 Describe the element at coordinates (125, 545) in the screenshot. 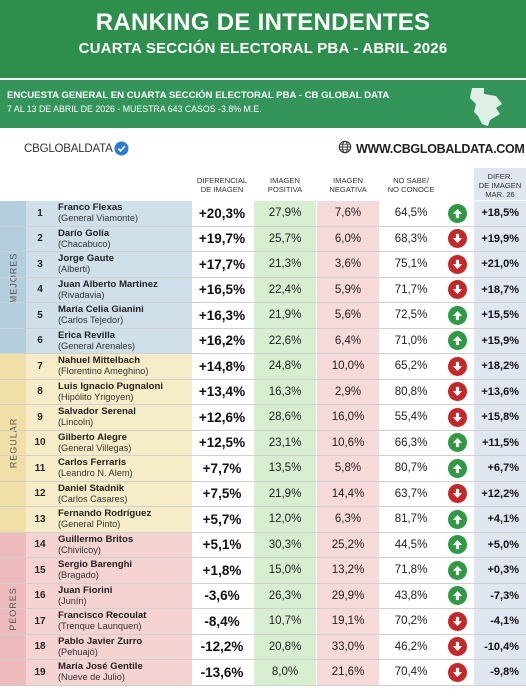

I see `mayor-cell: Guillermo Britos (Chivilcoy)` at that location.